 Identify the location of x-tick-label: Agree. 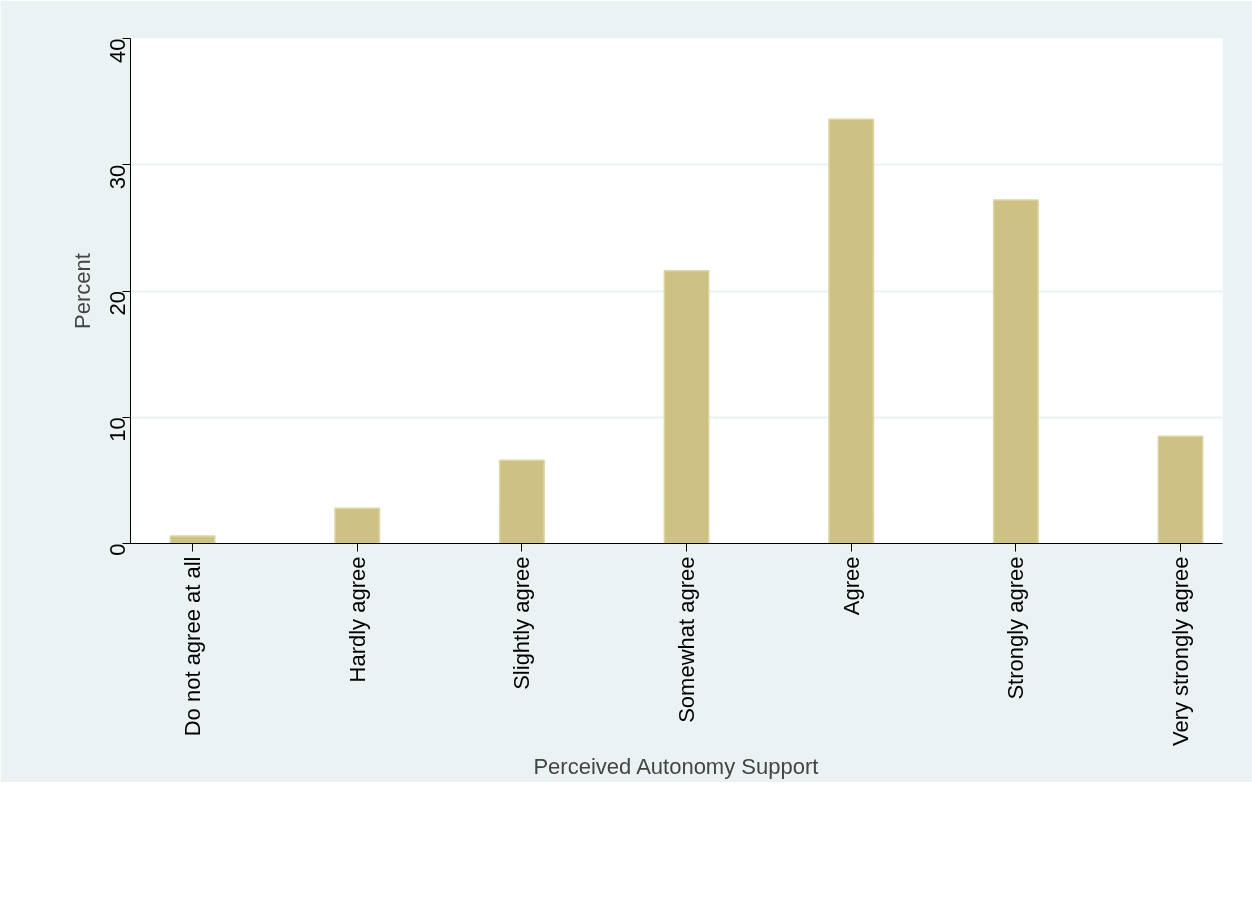
(851, 586).